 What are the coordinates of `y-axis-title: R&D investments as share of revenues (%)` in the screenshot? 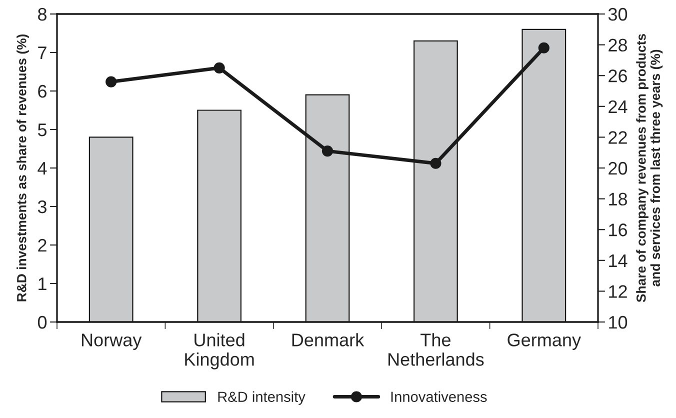 It's located at (22, 168).